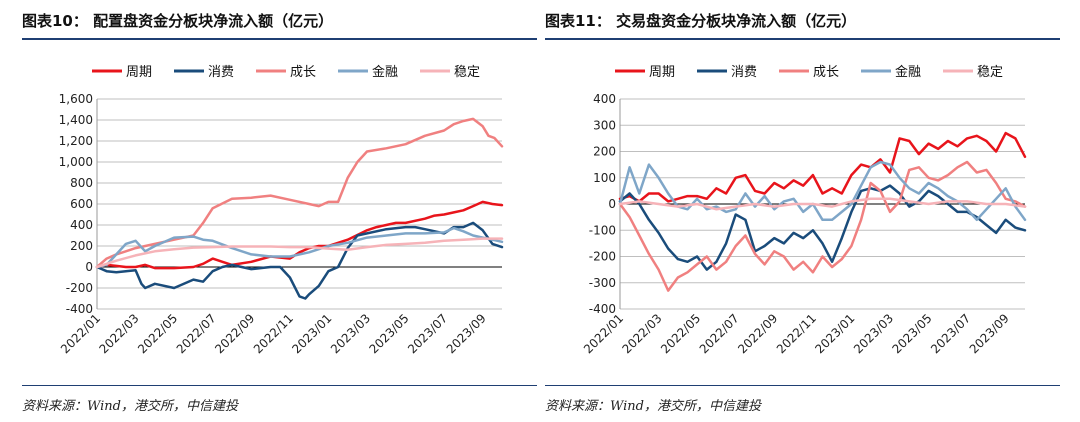 The width and height of the screenshot is (1080, 422). Describe the element at coordinates (76, 162) in the screenshot. I see `y-tick-label: 1,000` at that location.